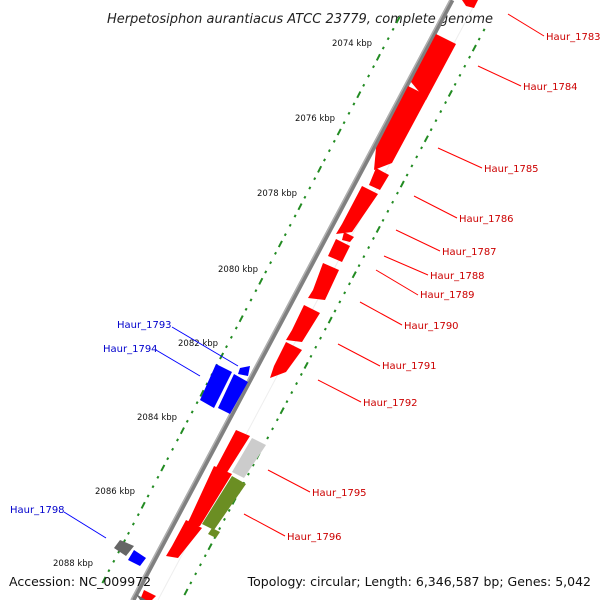  Describe the element at coordinates (91, 418) in the screenshot. I see `left-gene-labels: Haur_1793 Haur_1794 Haur_1798` at that location.